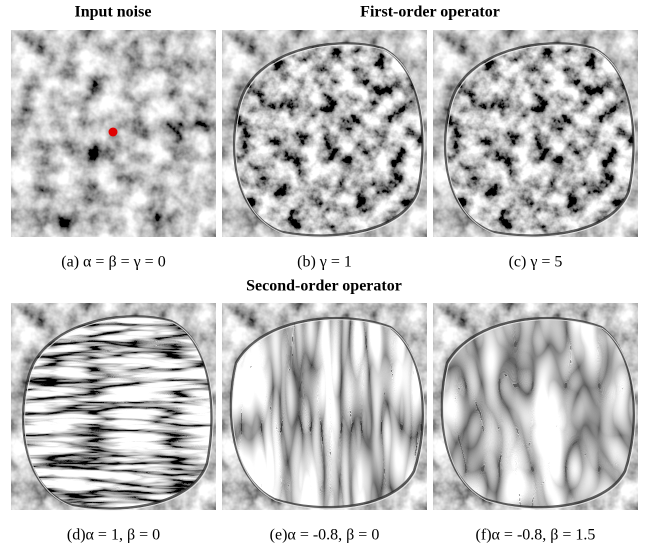 The width and height of the screenshot is (646, 548). I want to click on caption: (f)α = -0.8, β = 1.5, so click(536, 535).